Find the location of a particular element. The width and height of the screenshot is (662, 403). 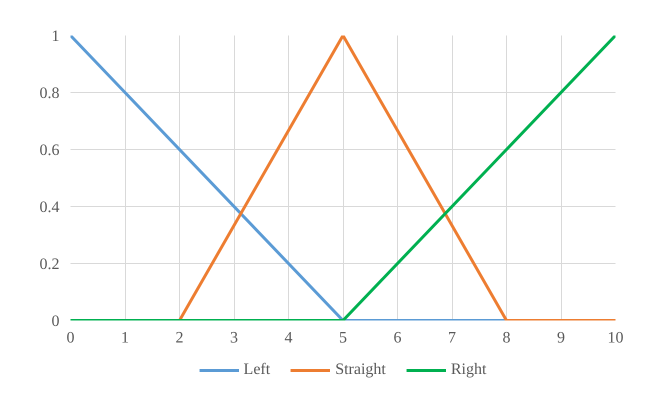

x-tick-label: 3 is located at coordinates (234, 338).